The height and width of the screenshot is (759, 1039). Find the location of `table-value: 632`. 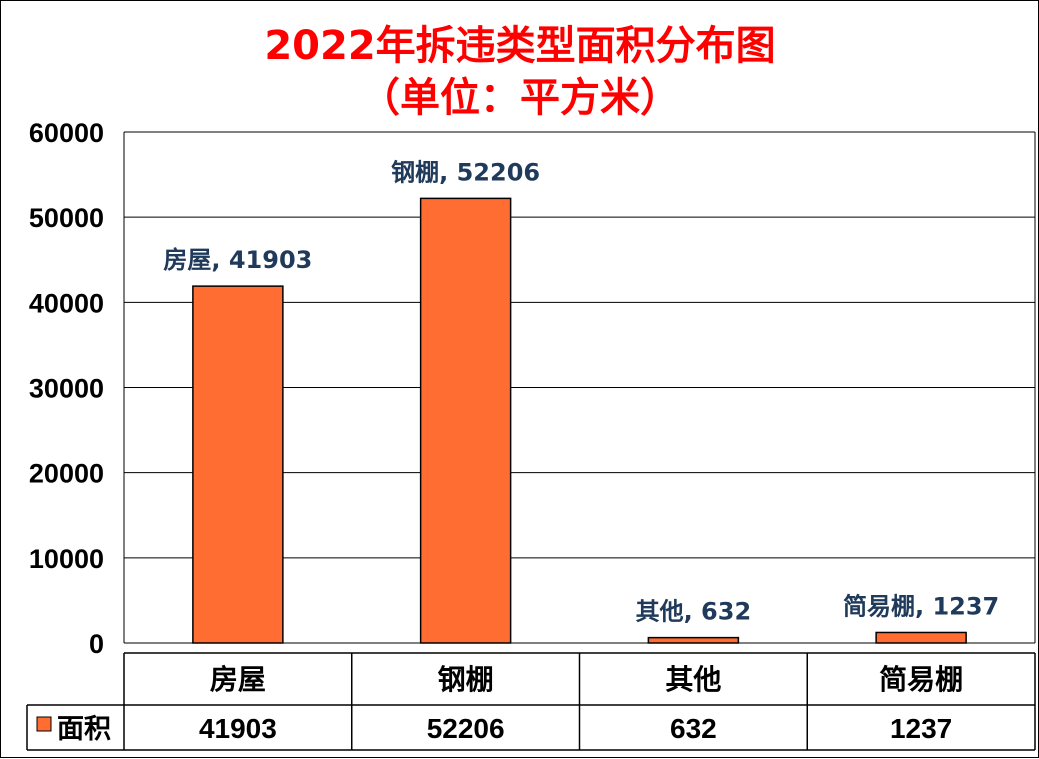

table-value: 632 is located at coordinates (693, 728).